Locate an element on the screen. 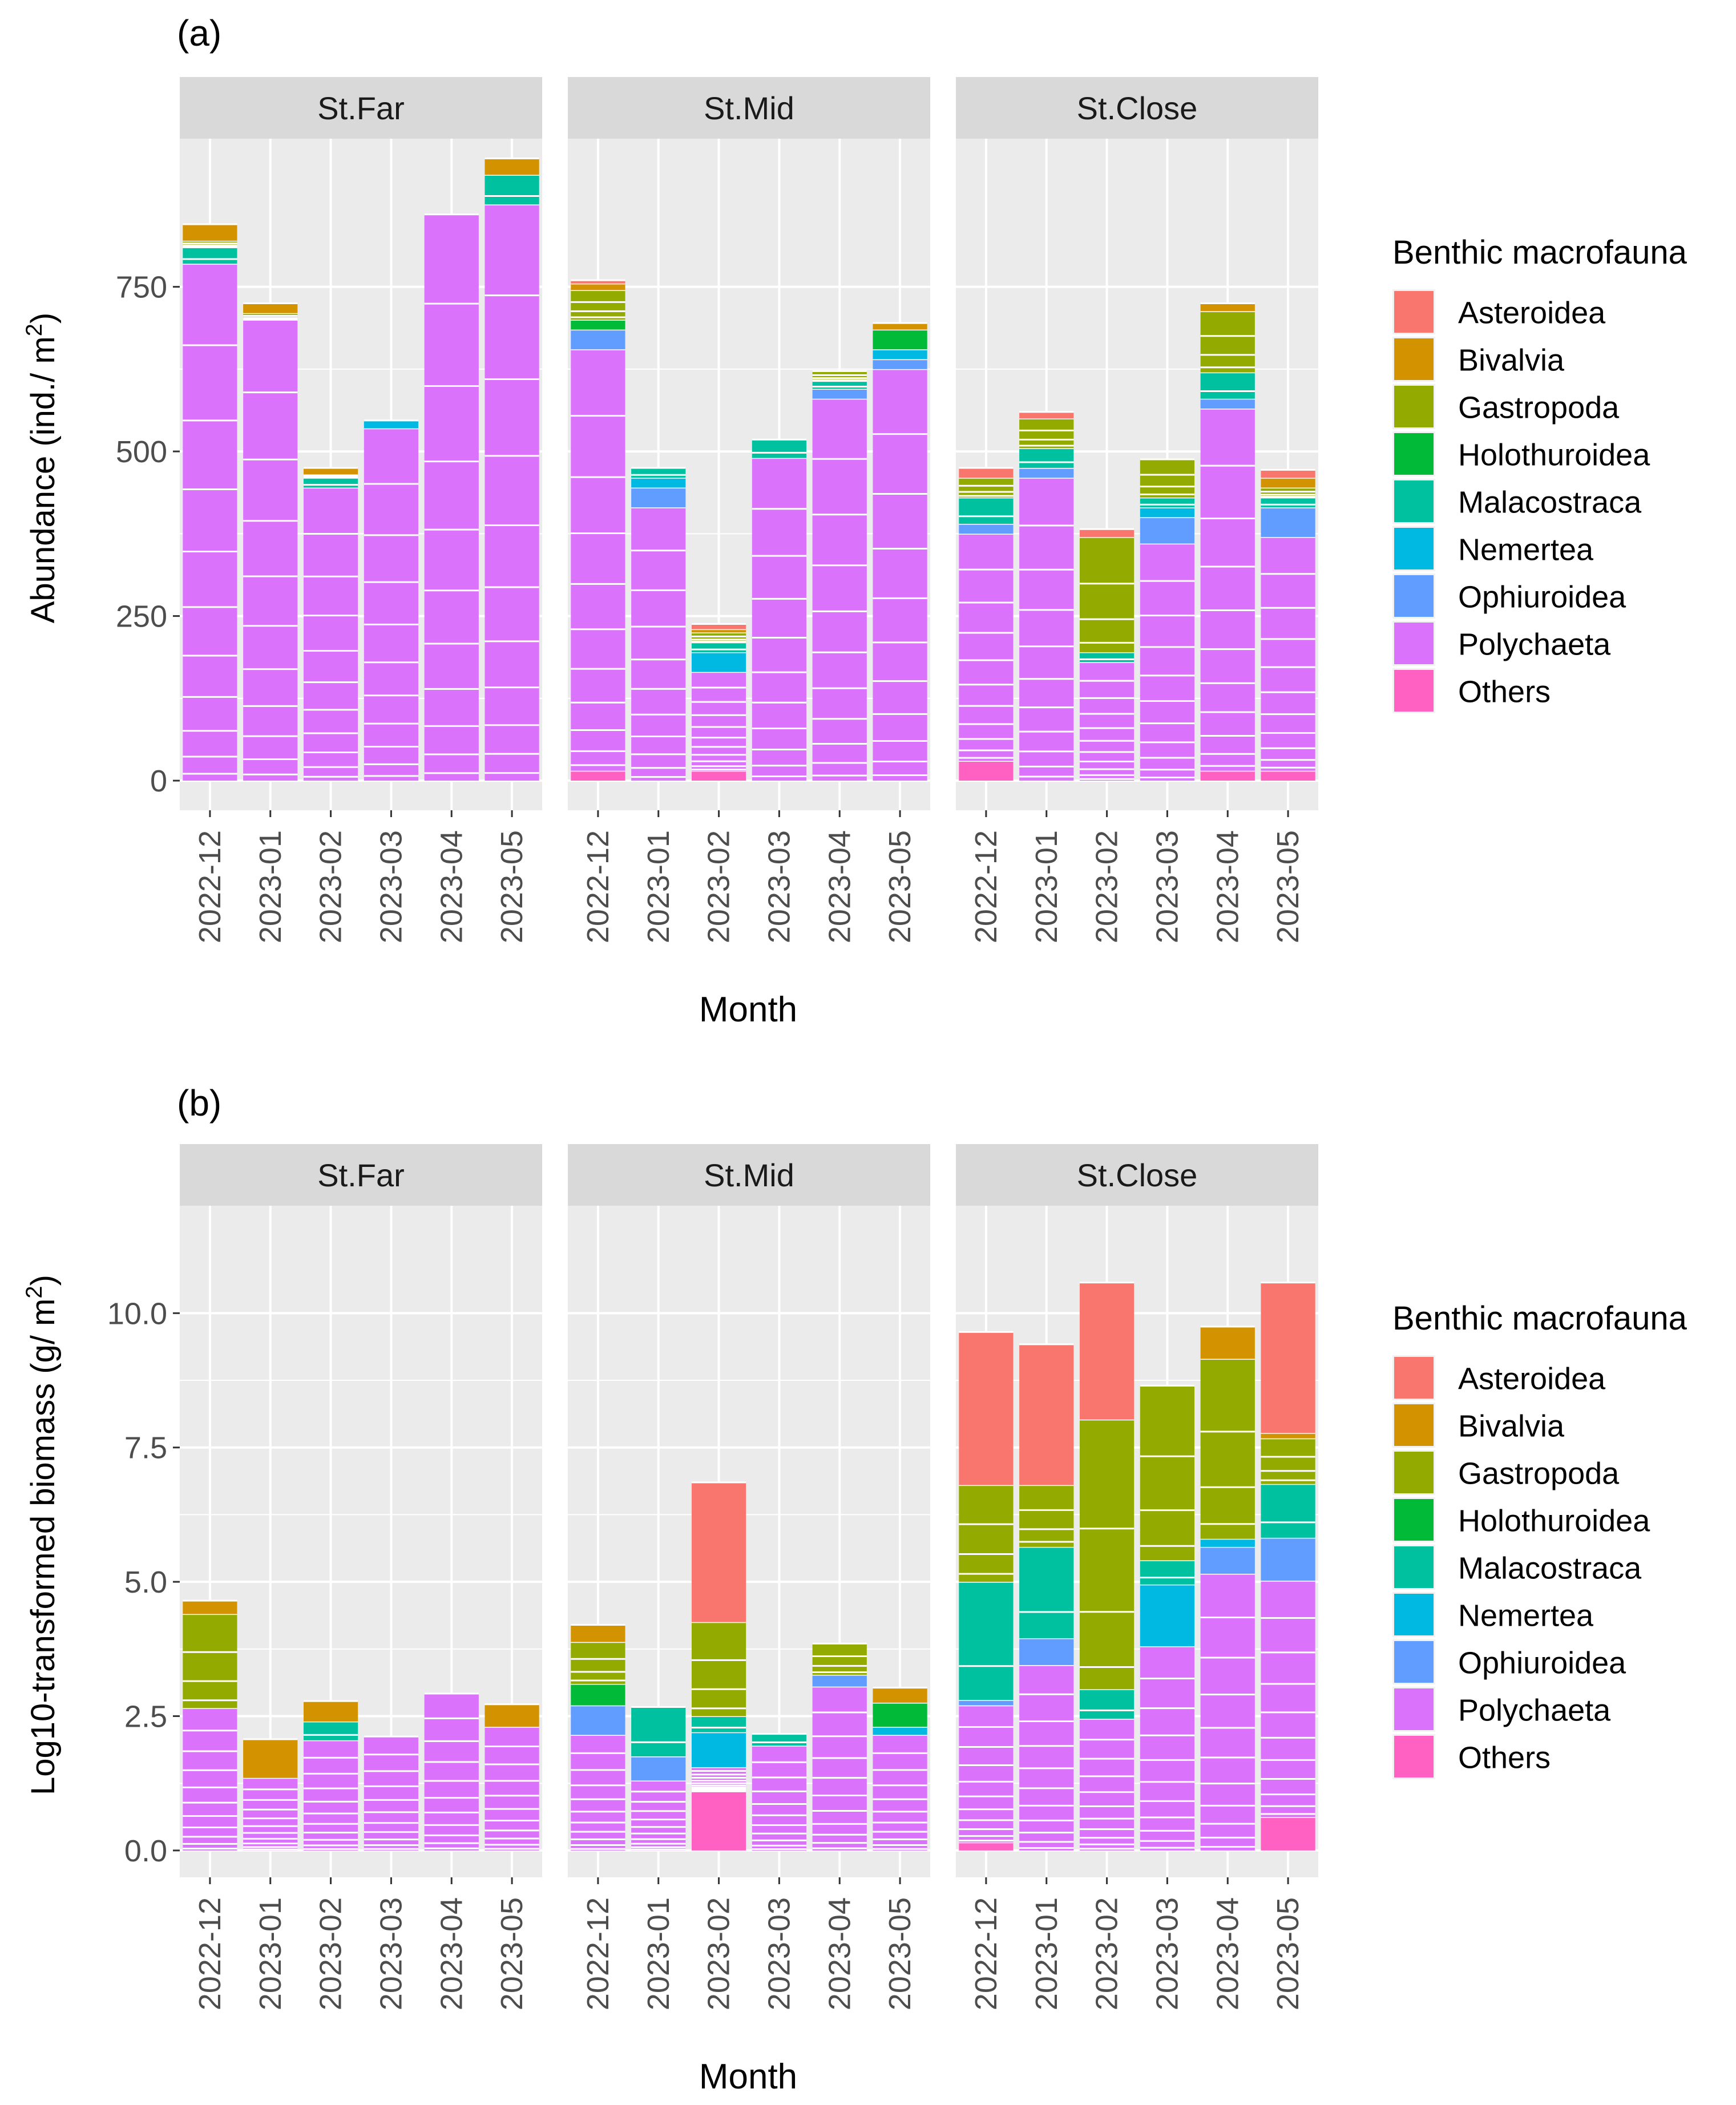 Image resolution: width=1736 pixels, height=2105 pixels. x-tick-label: 2023-04 is located at coordinates (1227, 1953).